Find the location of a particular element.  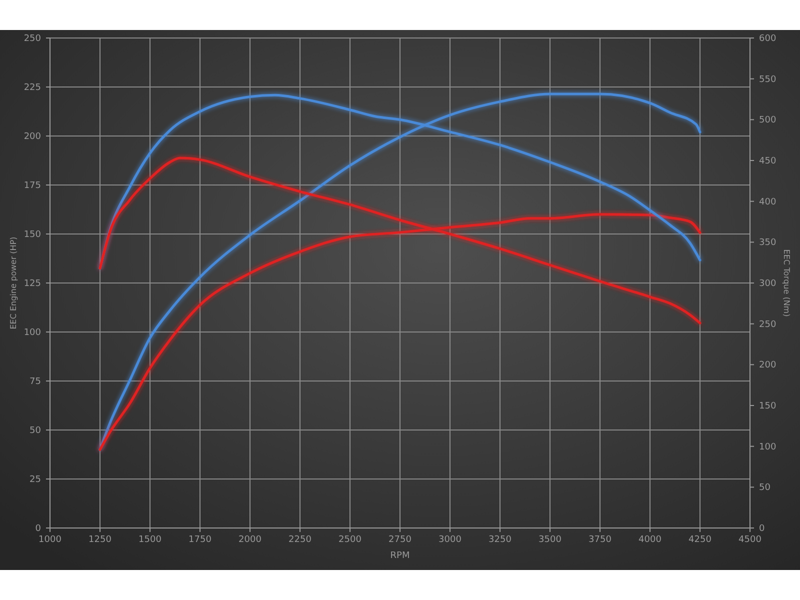

y2-tick-label: 450 is located at coordinates (767, 161).